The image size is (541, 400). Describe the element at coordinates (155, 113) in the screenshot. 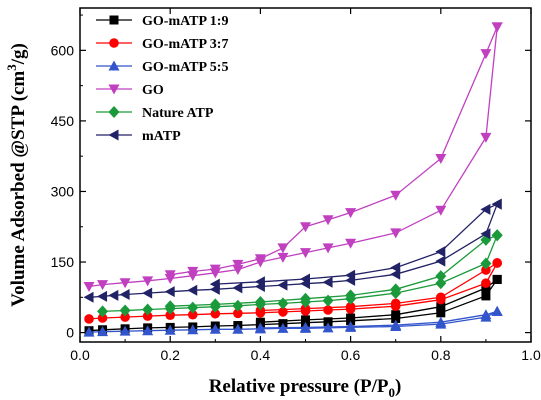

I see `legend-item: Nature ATP` at that location.